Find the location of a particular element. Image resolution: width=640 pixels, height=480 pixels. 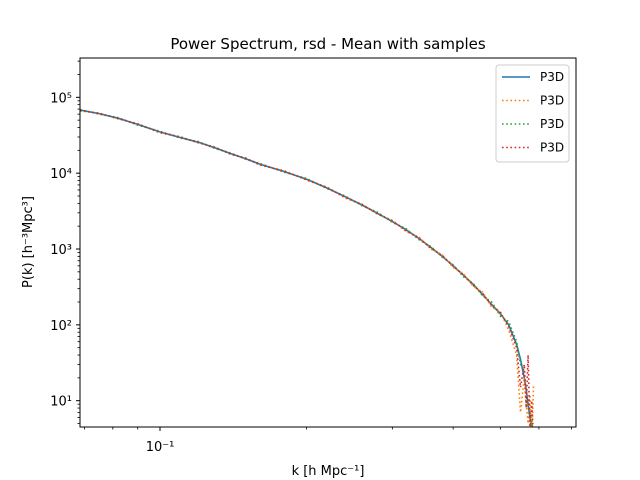

legend-label-0: P3D is located at coordinates (552, 77).